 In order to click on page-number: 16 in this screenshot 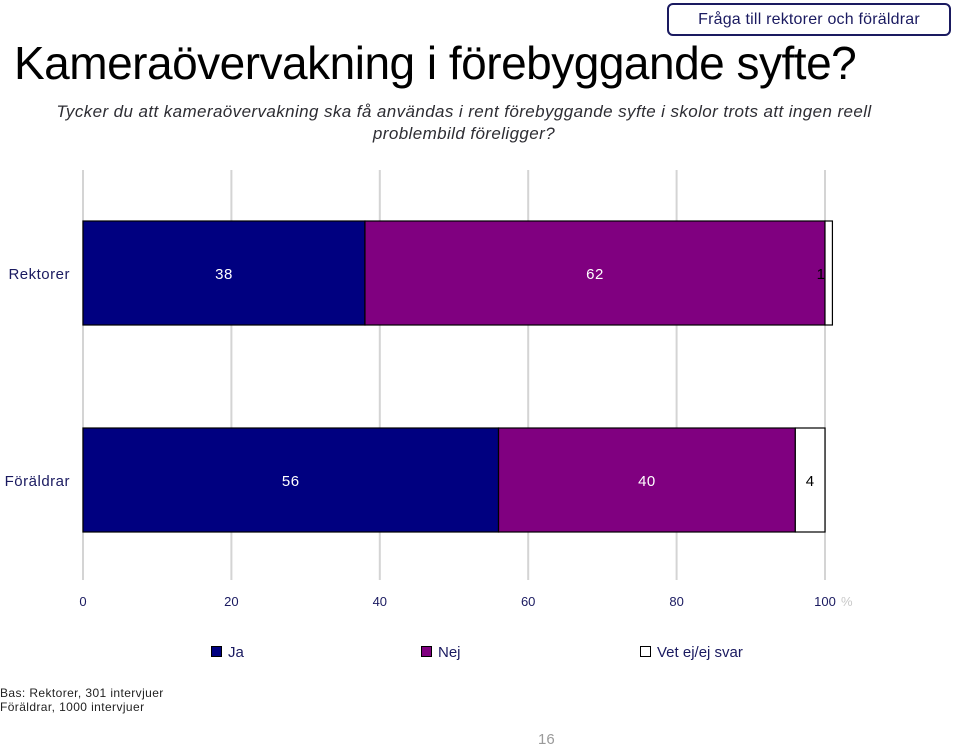, I will do `click(546, 739)`.